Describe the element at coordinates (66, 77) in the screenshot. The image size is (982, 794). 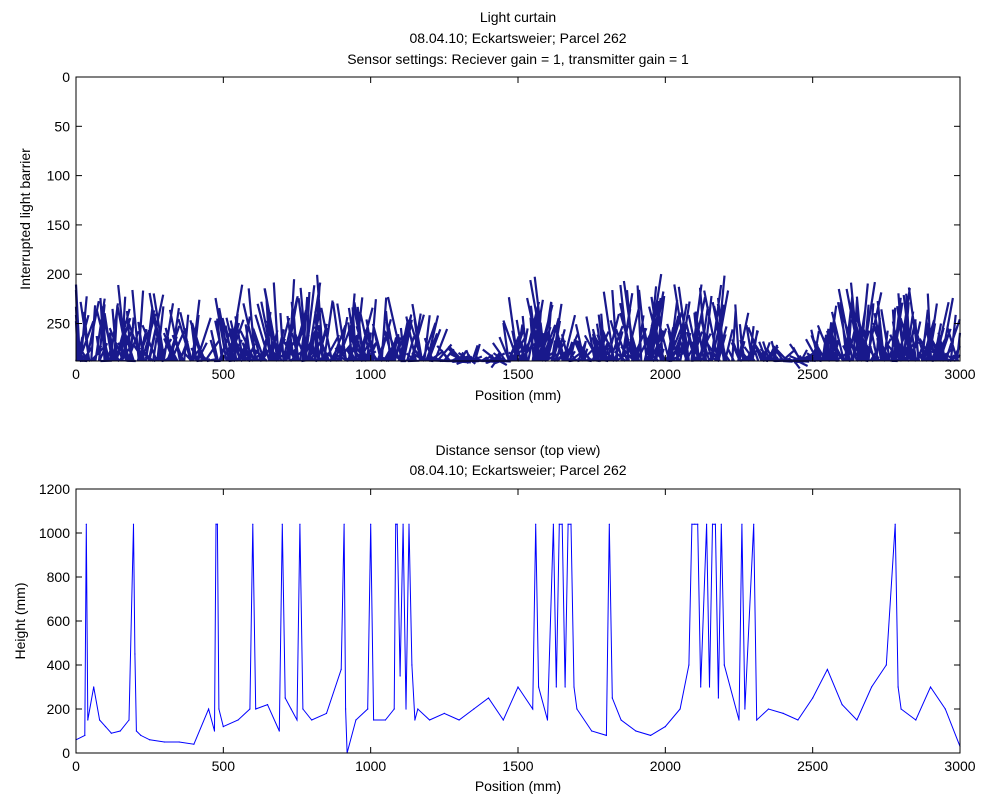
I see `light-curtain-y-tick-label: 0` at that location.